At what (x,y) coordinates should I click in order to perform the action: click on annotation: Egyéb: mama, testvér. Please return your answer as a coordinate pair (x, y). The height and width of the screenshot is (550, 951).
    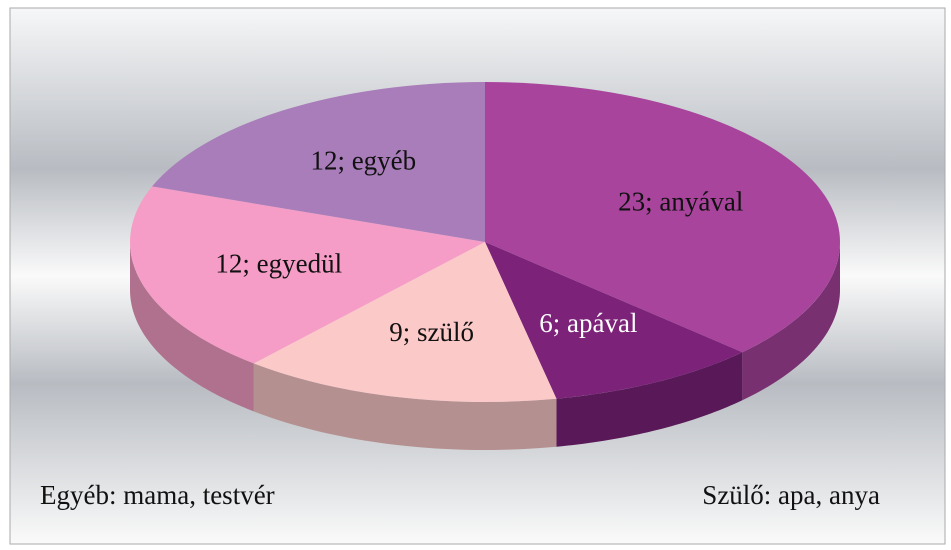
    Looking at the image, I should click on (157, 495).